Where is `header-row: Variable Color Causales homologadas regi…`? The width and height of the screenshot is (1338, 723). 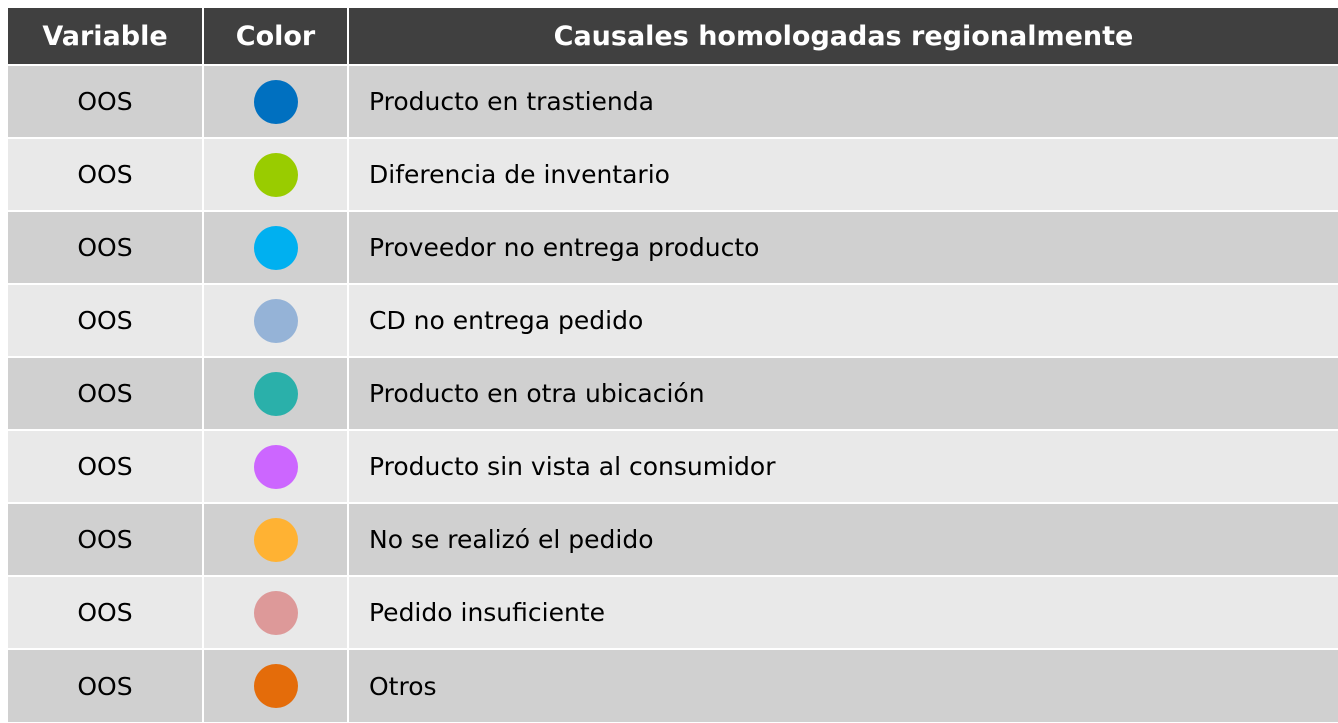 header-row: Variable Color Causales homologadas regi… is located at coordinates (673, 36).